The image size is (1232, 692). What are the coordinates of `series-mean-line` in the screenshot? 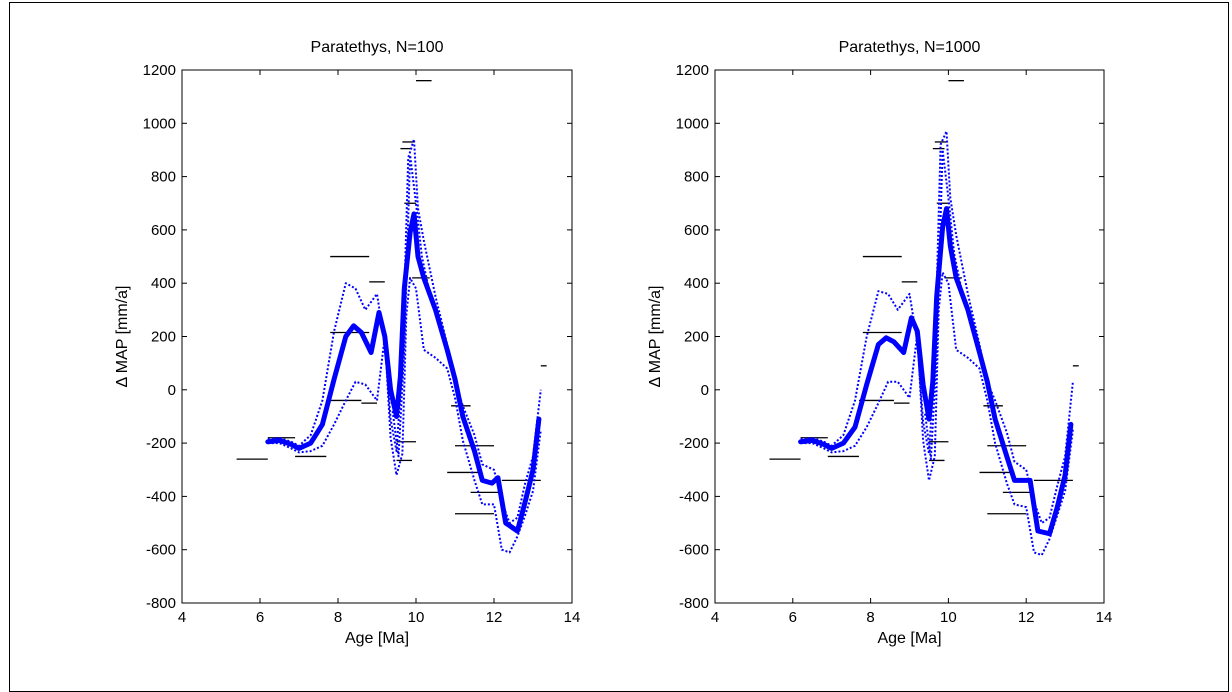 It's located at (936, 371).